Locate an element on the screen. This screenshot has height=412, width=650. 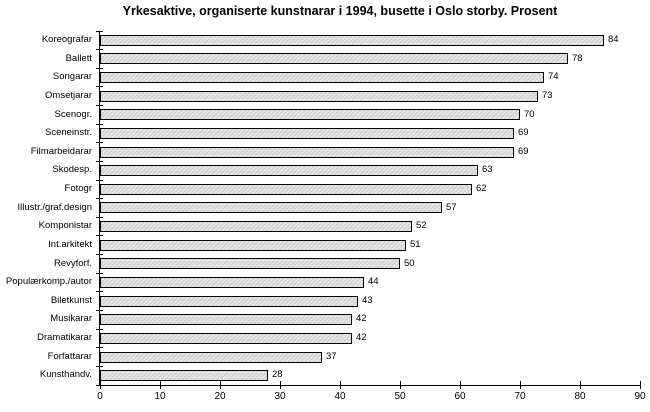
value-label: 63 is located at coordinates (487, 170).